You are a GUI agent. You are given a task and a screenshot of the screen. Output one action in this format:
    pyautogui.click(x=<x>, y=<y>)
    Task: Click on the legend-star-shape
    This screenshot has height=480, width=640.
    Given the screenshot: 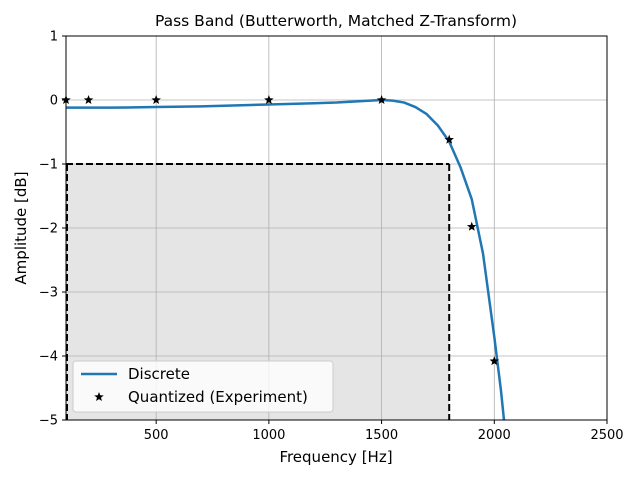 What is the action you would take?
    pyautogui.click(x=99, y=397)
    